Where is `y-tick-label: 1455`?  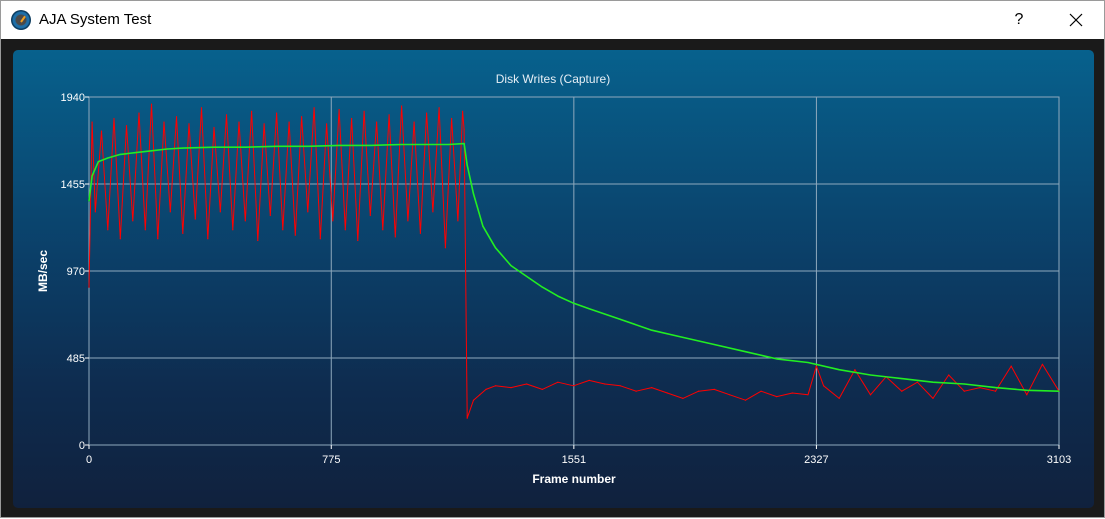
y-tick-label: 1455 is located at coordinates (73, 185).